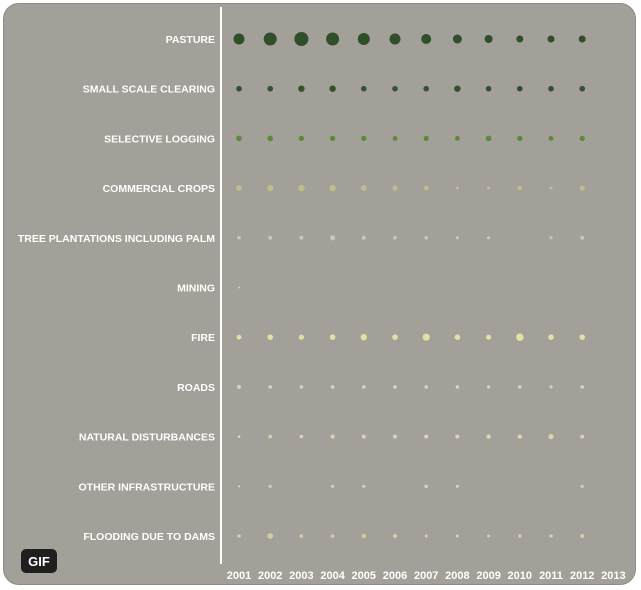 This screenshot has height=590, width=641. What do you see at coordinates (39, 561) in the screenshot?
I see `gif-badge: GIF` at bounding box center [39, 561].